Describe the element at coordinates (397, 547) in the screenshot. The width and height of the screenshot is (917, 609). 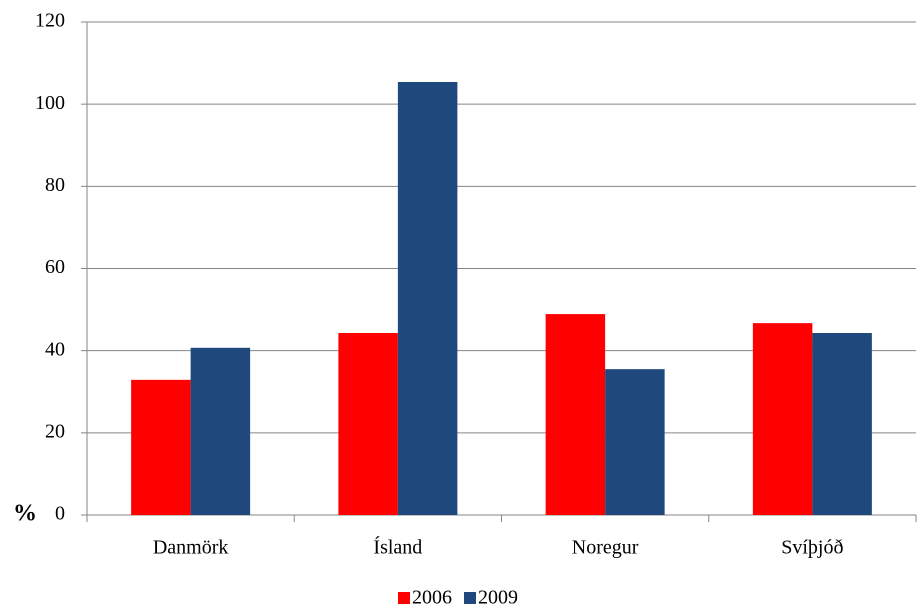
I see `x-tick-label: Ísland` at that location.